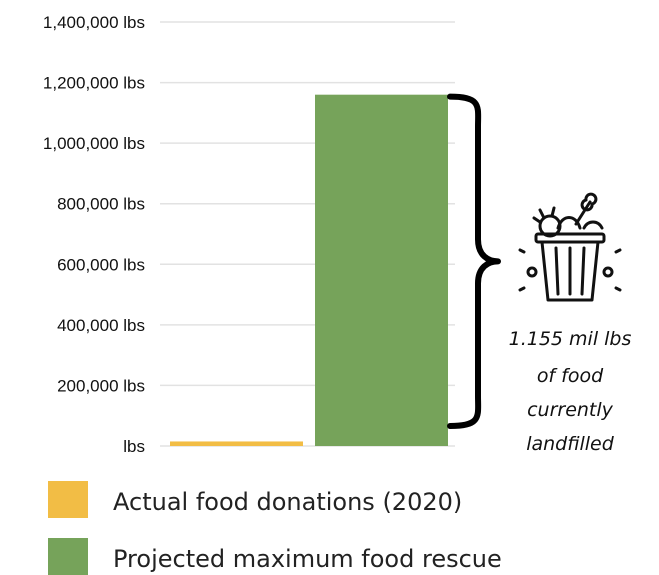 The width and height of the screenshot is (659, 575). What do you see at coordinates (570, 339) in the screenshot?
I see `annotation-line: 1.155 mil lbs` at bounding box center [570, 339].